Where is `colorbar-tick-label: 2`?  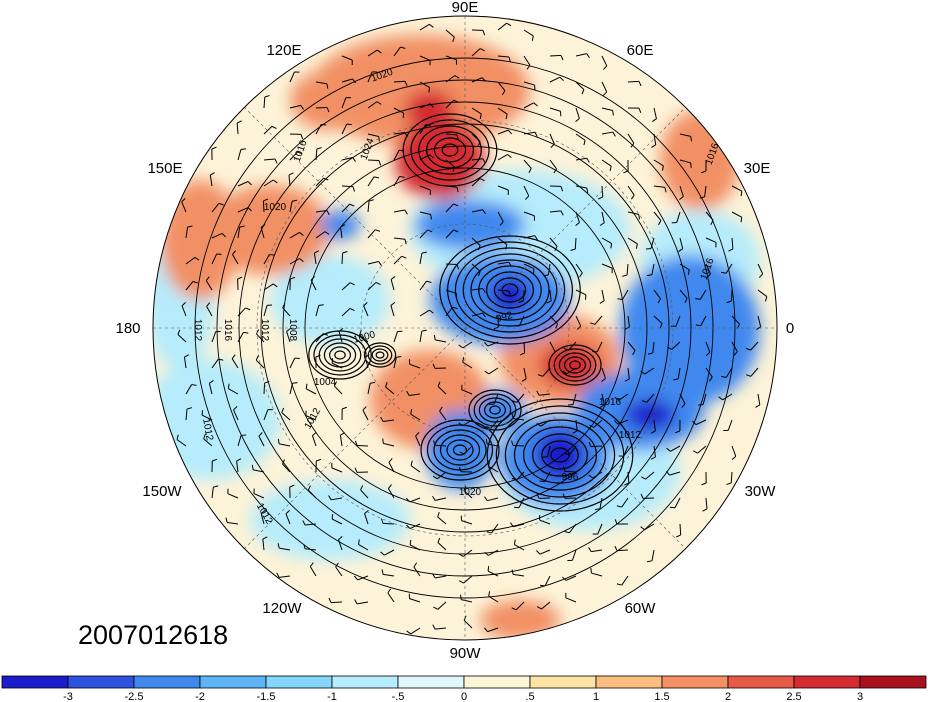
colorbar-tick-label: 2 is located at coordinates (728, 696).